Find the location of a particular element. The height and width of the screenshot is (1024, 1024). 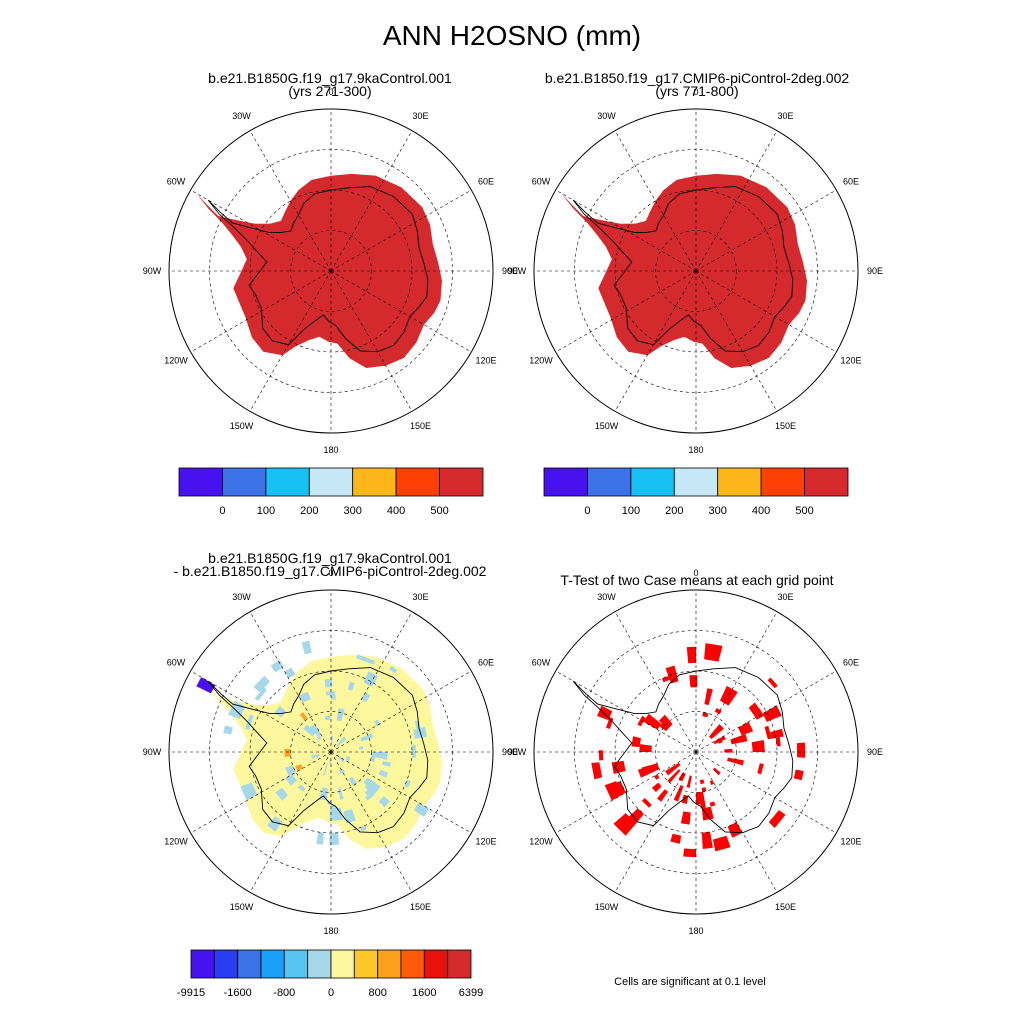

panel-title-line: (yrs 271-300) is located at coordinates (330, 91).